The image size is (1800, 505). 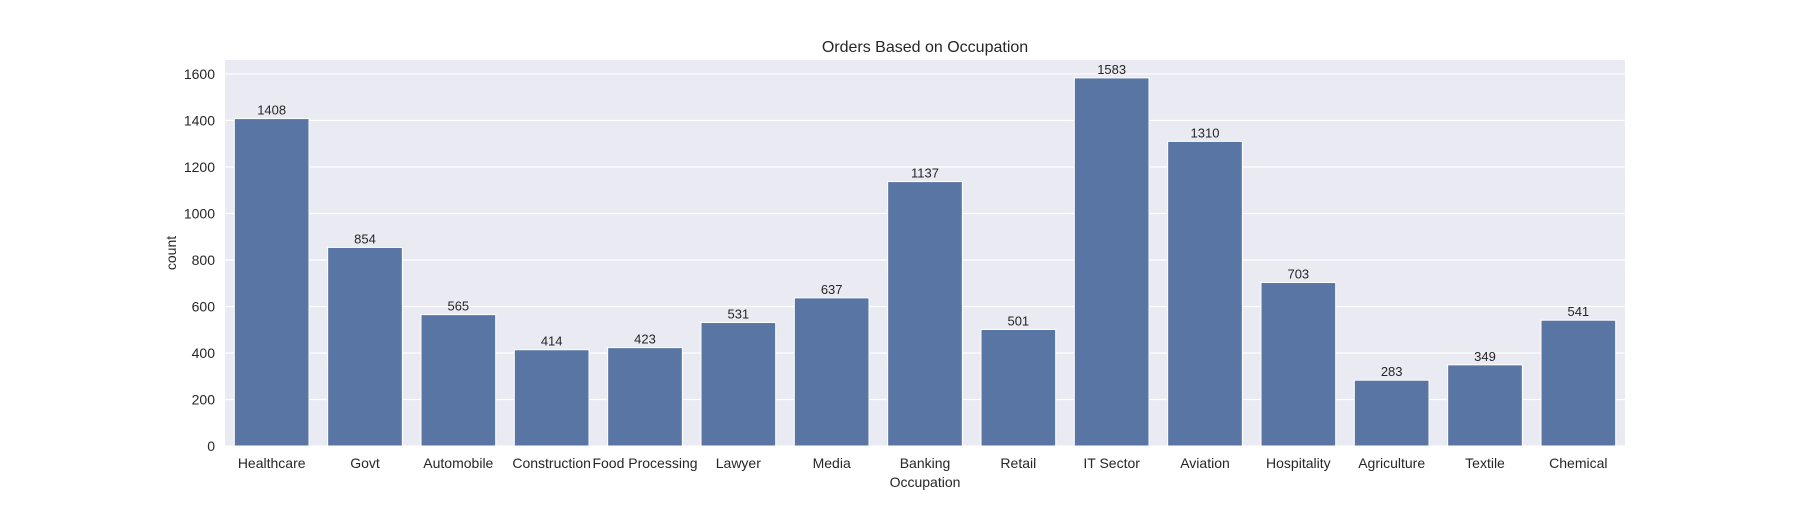 What do you see at coordinates (271, 110) in the screenshot?
I see `bar-value-label: 1408` at bounding box center [271, 110].